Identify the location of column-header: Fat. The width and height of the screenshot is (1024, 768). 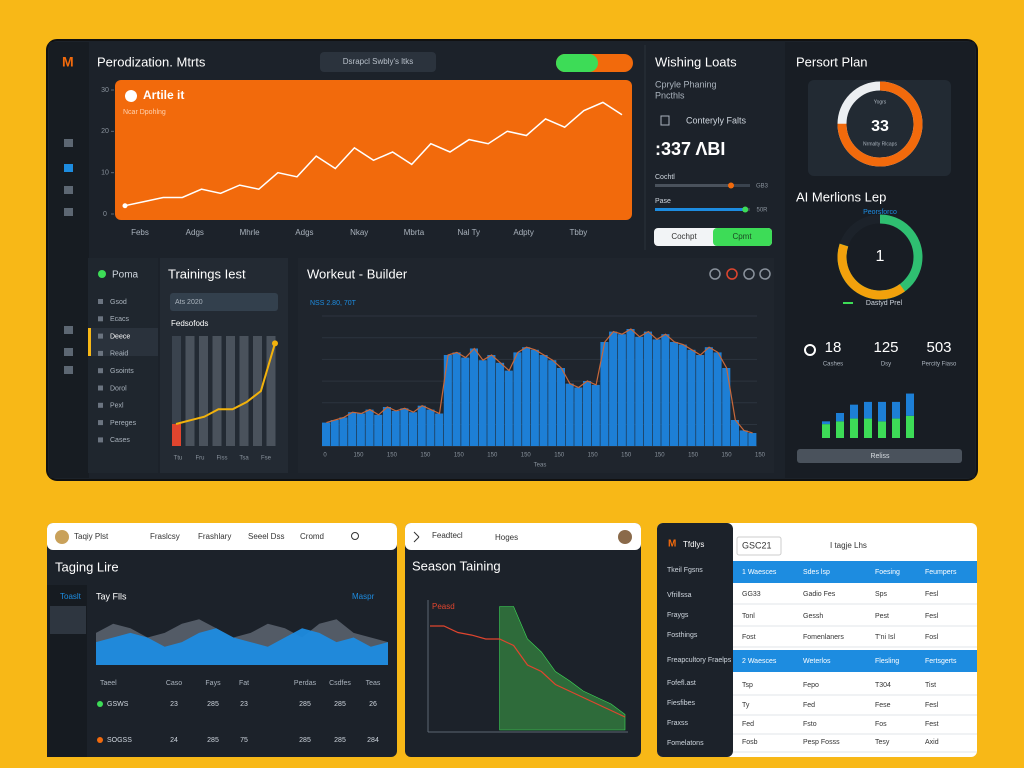
(244, 683).